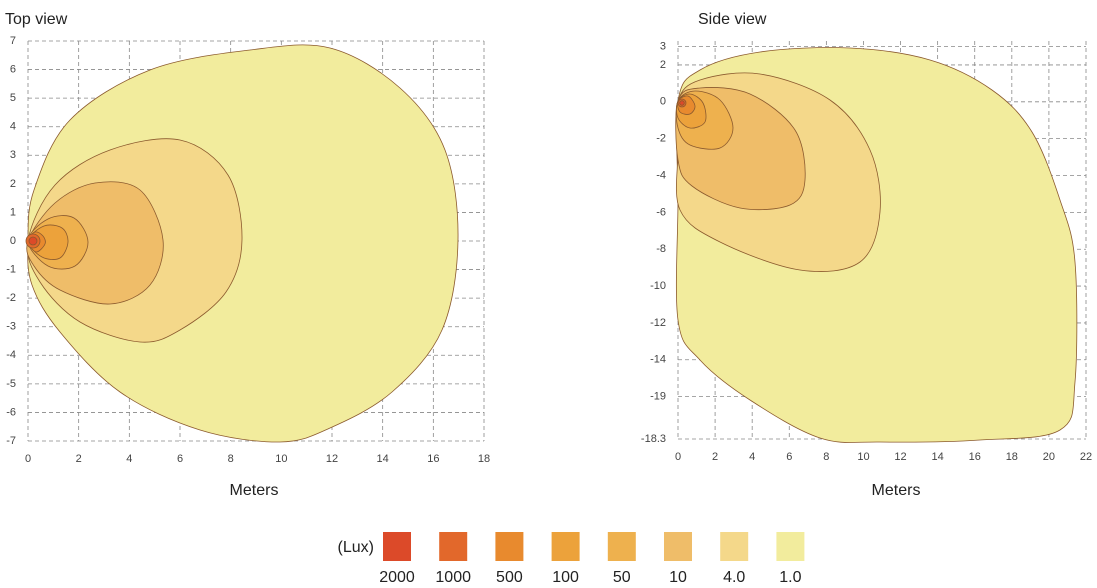 The width and height of the screenshot is (1097, 588). What do you see at coordinates (622, 577) in the screenshot?
I see `legend-label: 50` at bounding box center [622, 577].